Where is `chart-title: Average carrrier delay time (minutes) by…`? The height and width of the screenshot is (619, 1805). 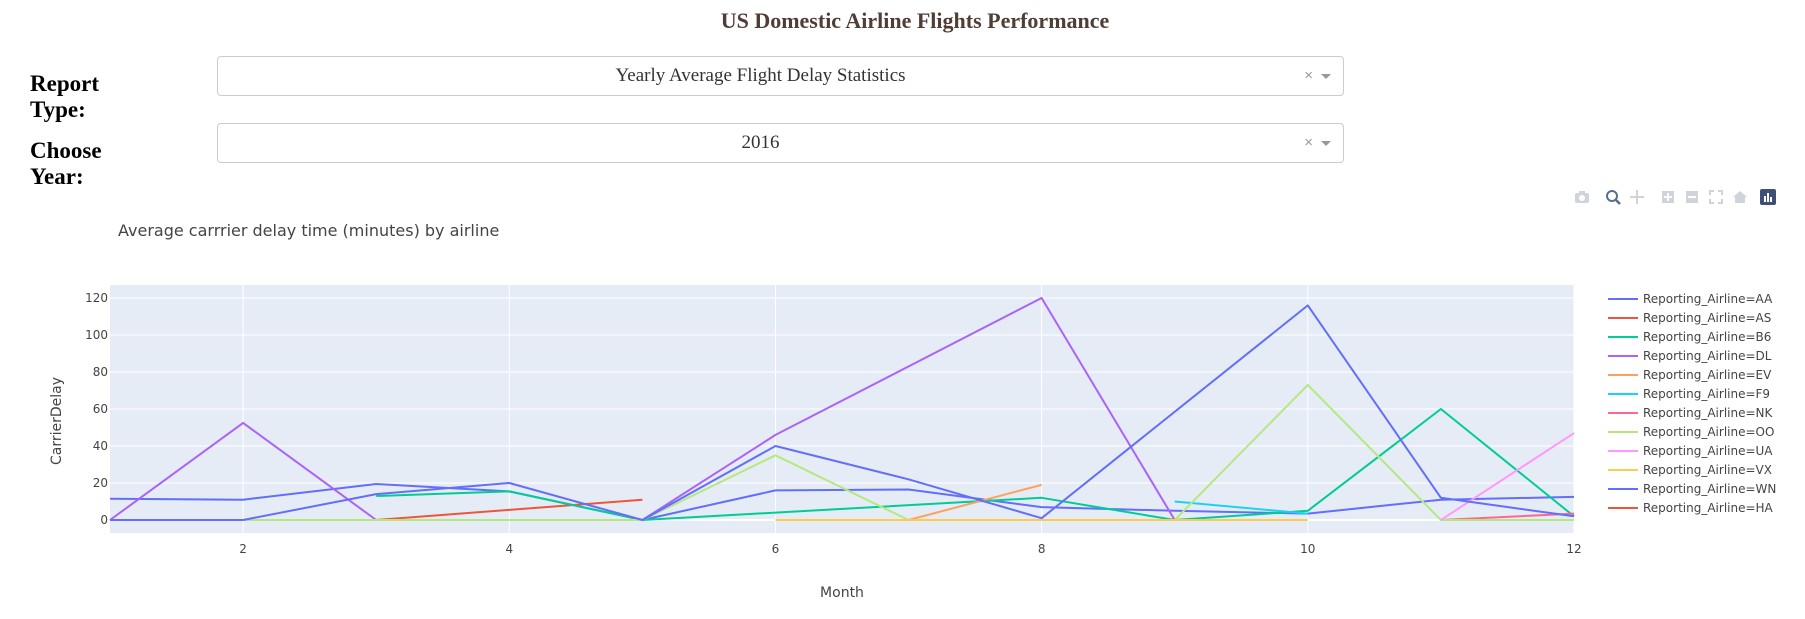
chart-title: Average carrrier delay time (minutes) by… is located at coordinates (308, 230).